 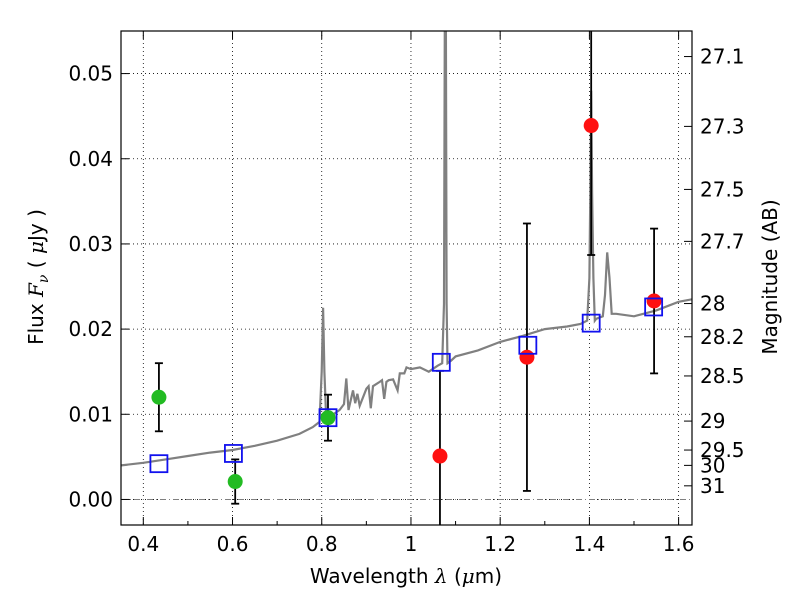 What do you see at coordinates (712, 465) in the screenshot?
I see `y2-tick-label: 30` at bounding box center [712, 465].